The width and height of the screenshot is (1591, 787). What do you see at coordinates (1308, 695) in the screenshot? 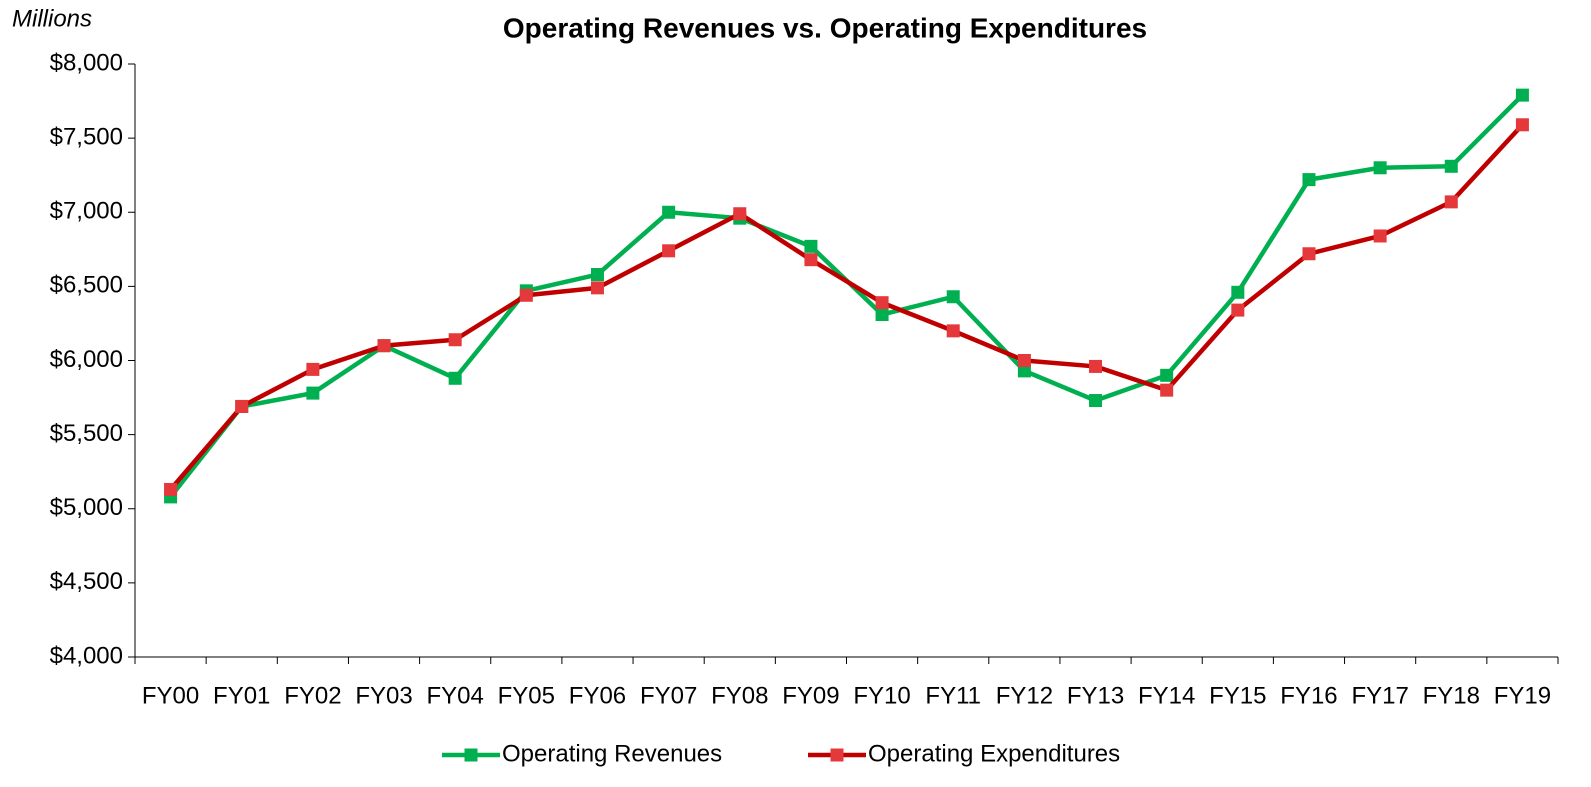
I see `x-tick-label: FY16` at bounding box center [1308, 695].